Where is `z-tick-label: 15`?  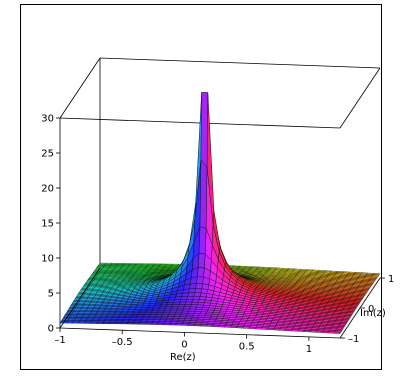
z-tick-label: 15 is located at coordinates (47, 224).